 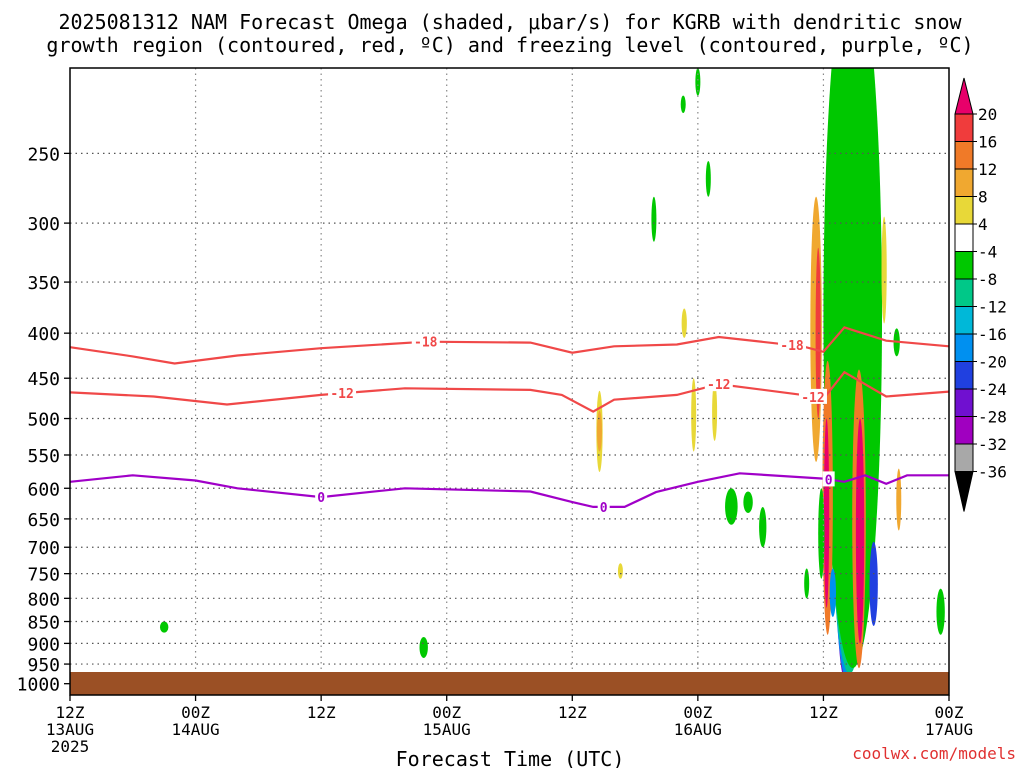 I want to click on x-tick-label-36-0: 00Z, so click(x=446, y=712).